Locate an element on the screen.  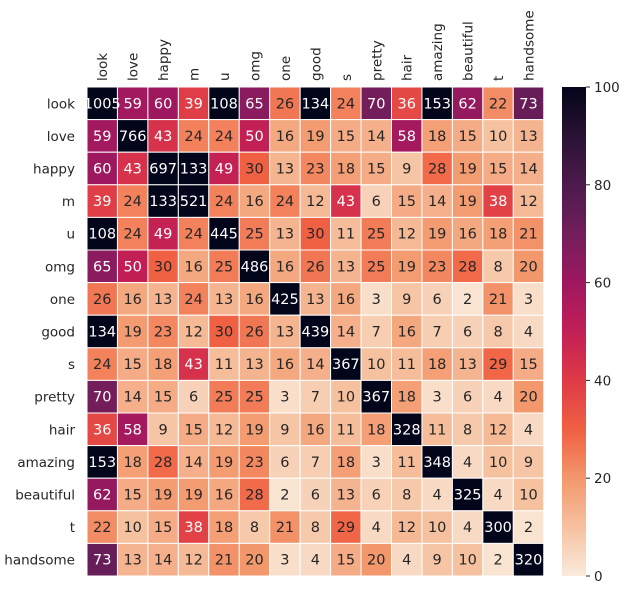
y-tick-label: love is located at coordinates (61, 137).